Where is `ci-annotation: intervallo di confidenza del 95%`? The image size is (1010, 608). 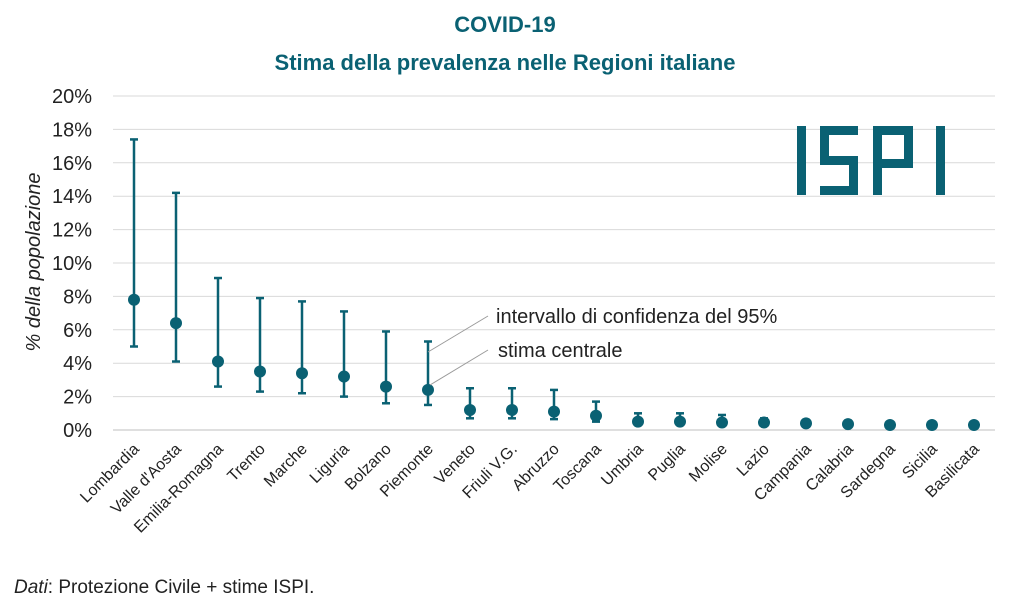
ci-annotation: intervallo di confidenza del 95% is located at coordinates (637, 317).